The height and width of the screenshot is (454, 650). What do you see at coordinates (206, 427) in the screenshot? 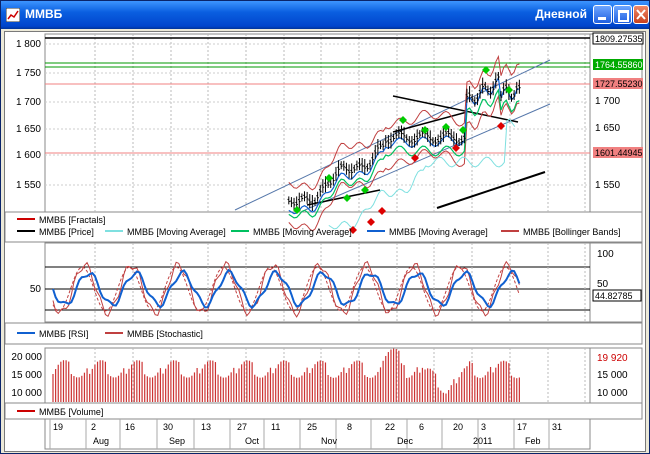
I see `day-tick: 13` at bounding box center [206, 427].